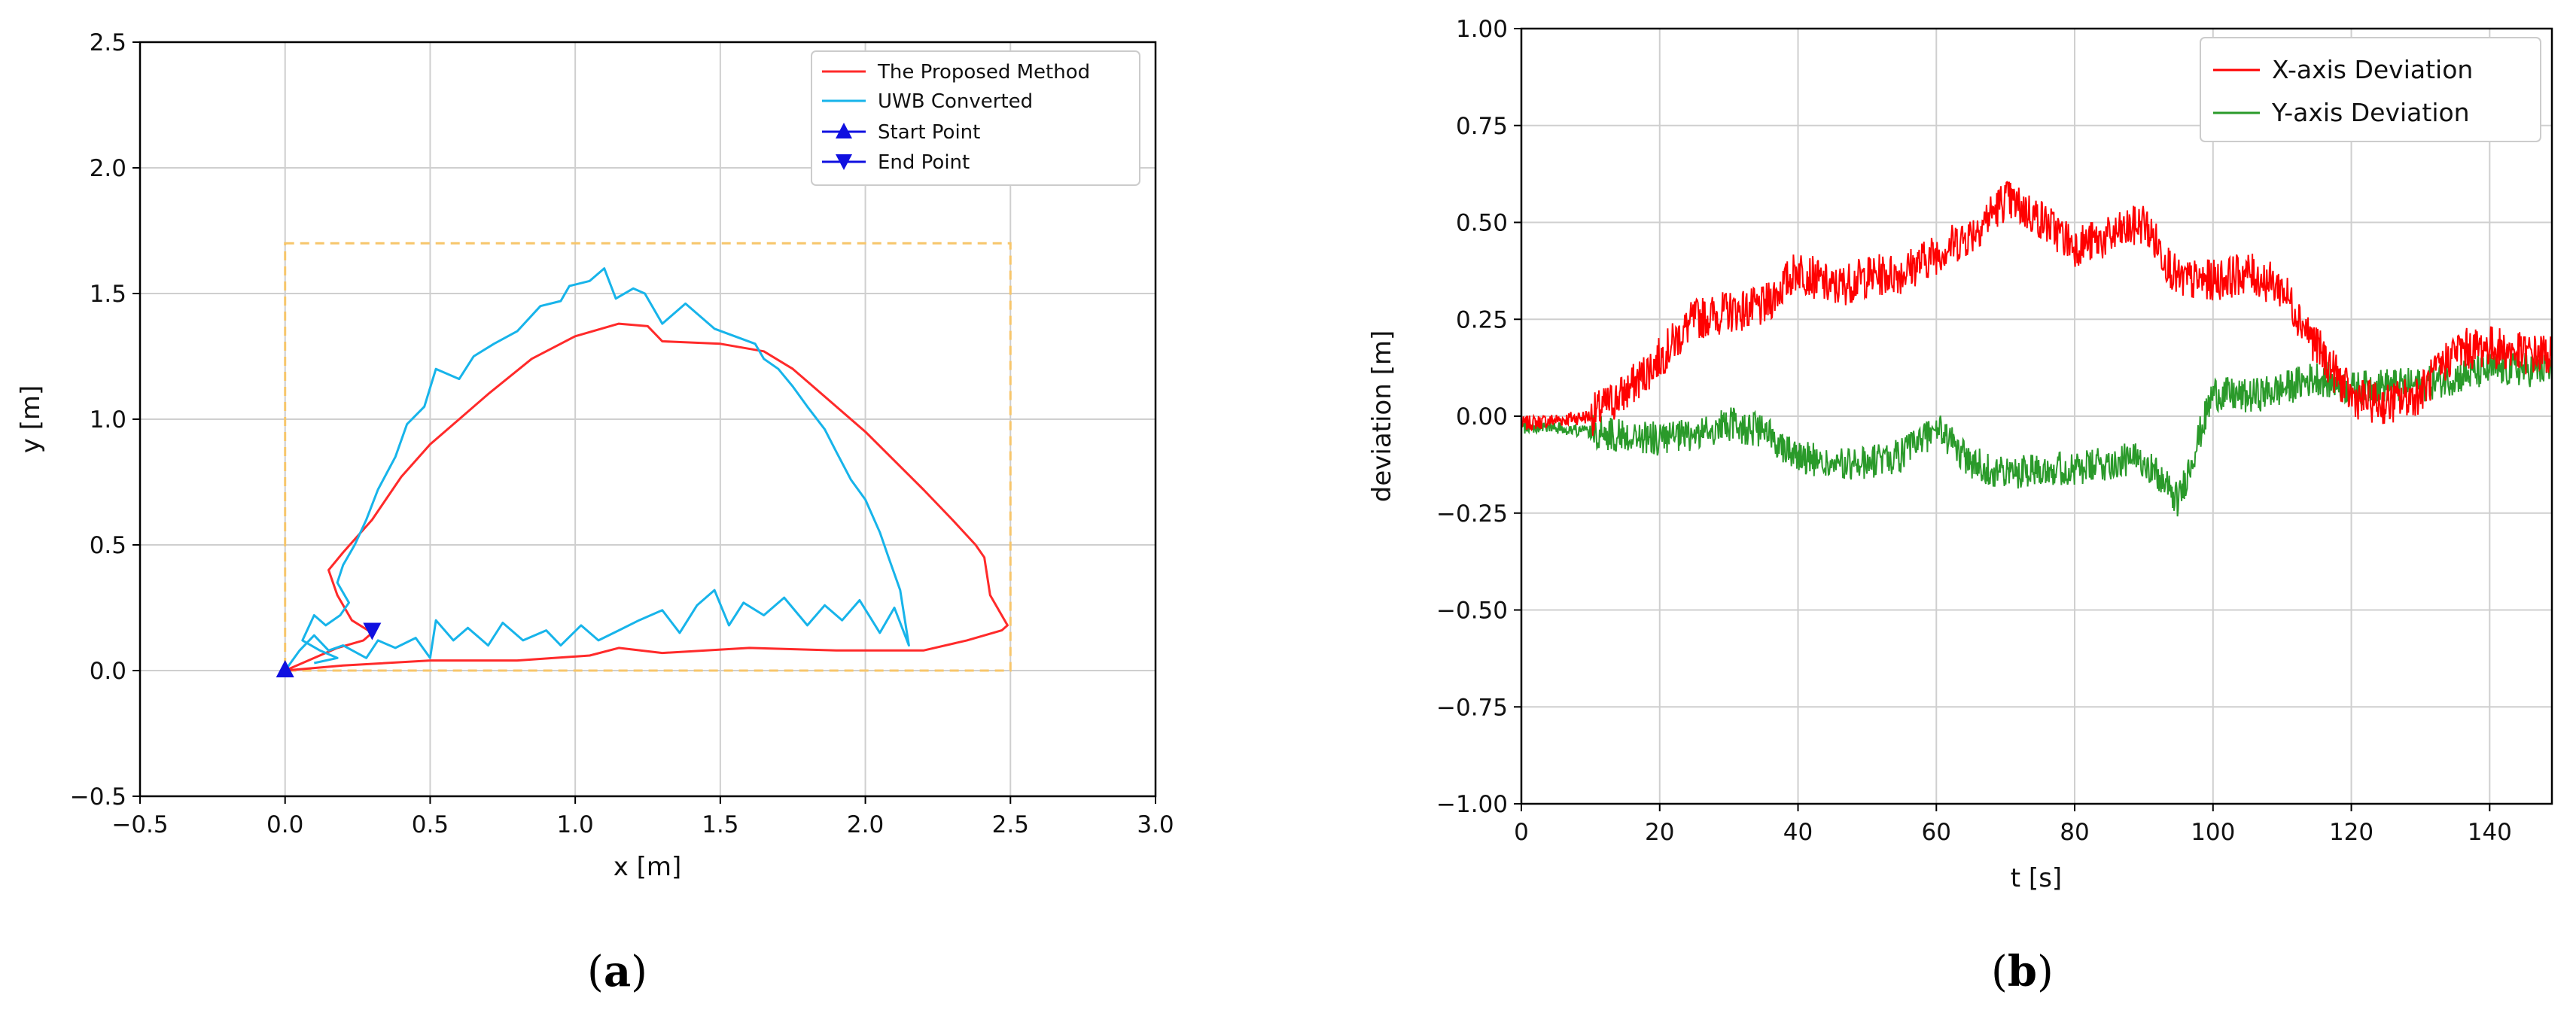 The height and width of the screenshot is (1010, 2576). Describe the element at coordinates (2370, 89) in the screenshot. I see `legend-b: X-axis Deviation Y-axis Deviation` at that location.